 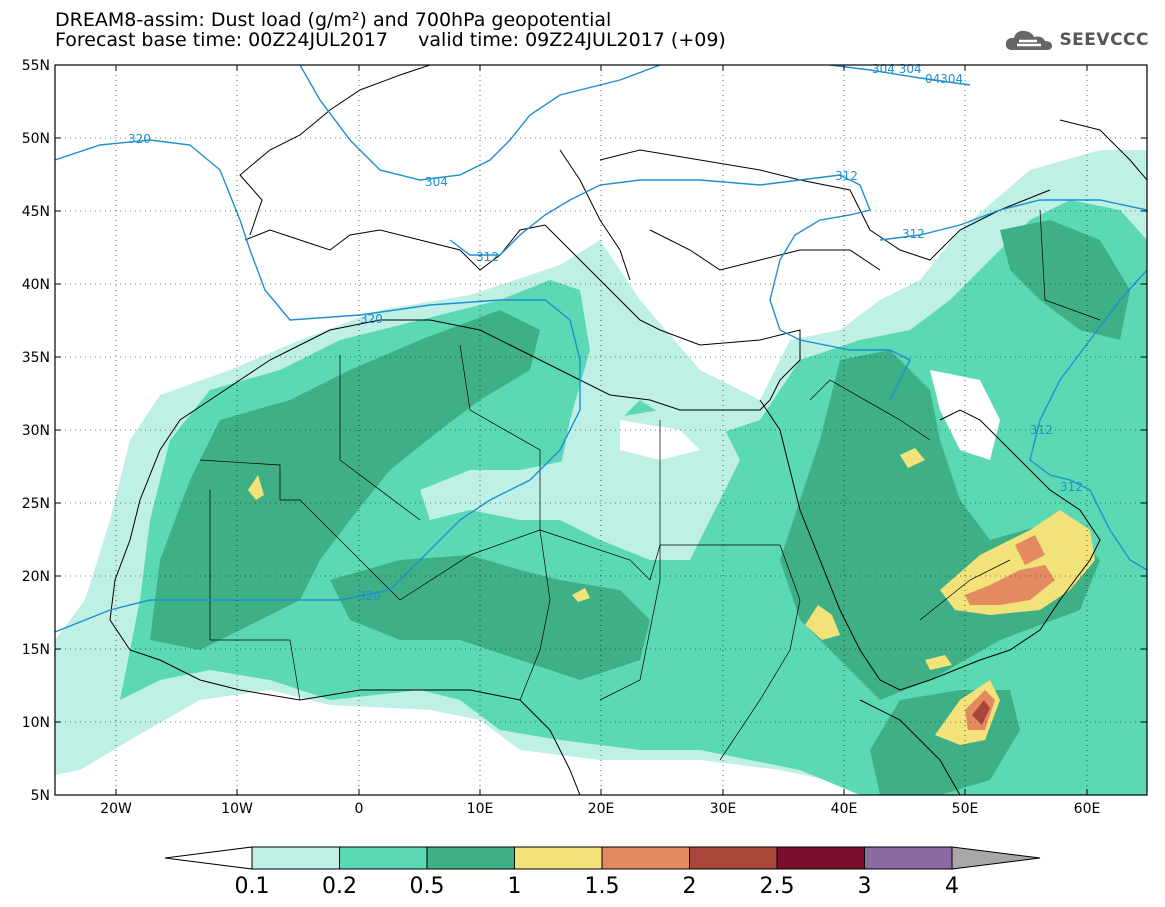 I want to click on dust-region-0.5-sahara, so click(x=345, y=480).